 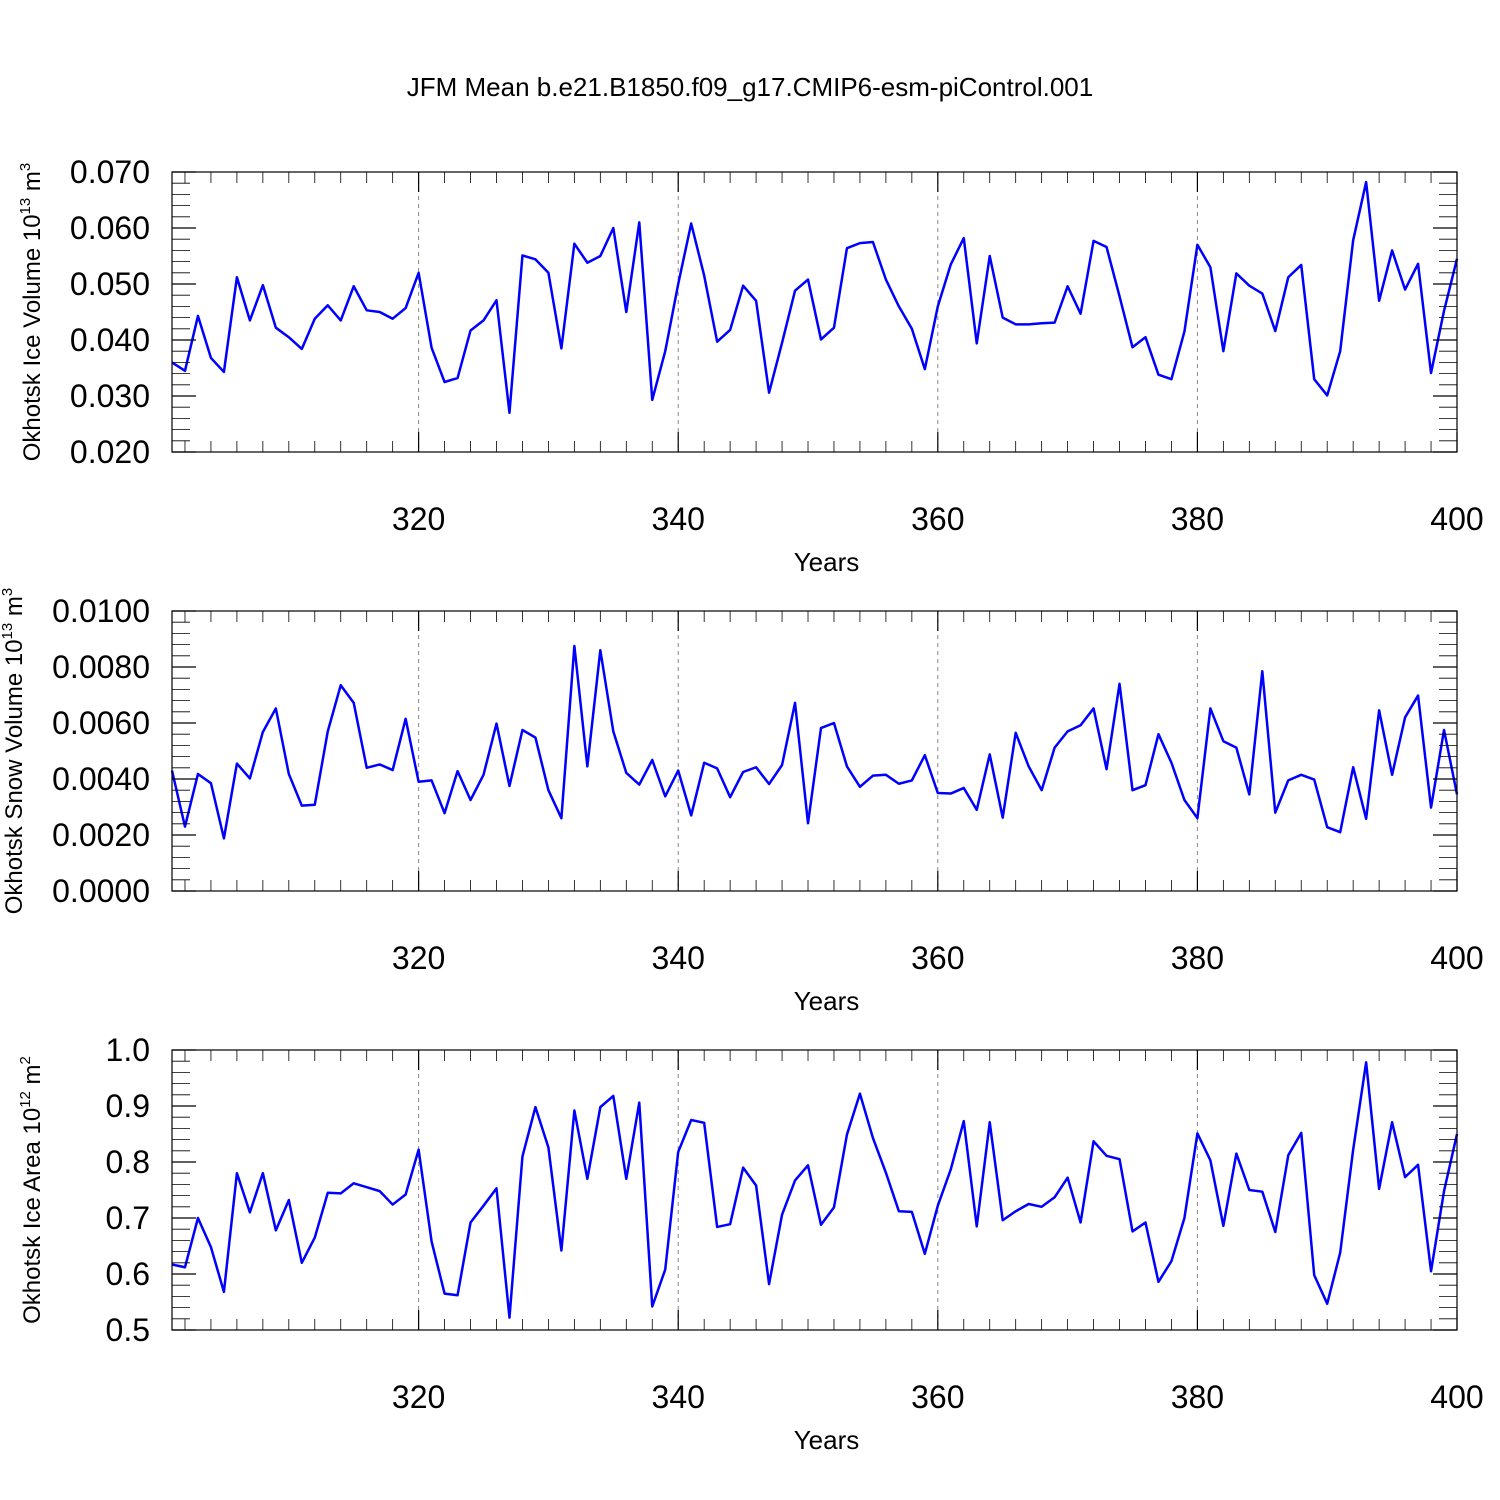 I want to click on y-axis-label: Okhotsk Ice Volume 1013 m3, so click(x=31, y=312).